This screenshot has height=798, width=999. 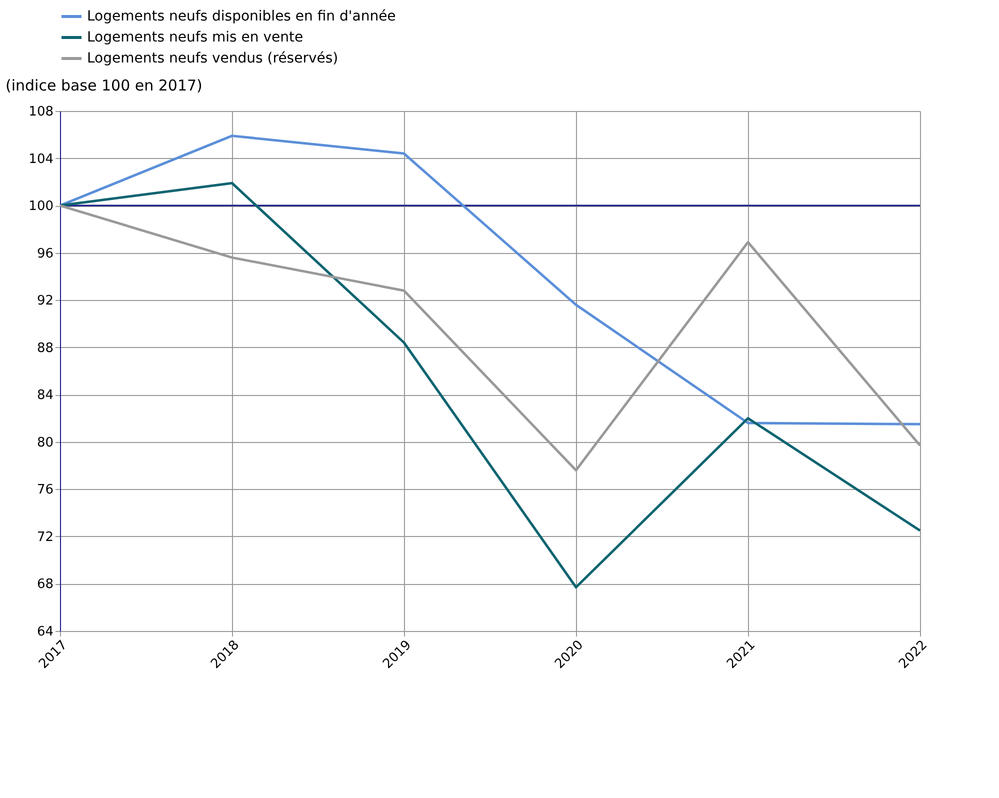 What do you see at coordinates (212, 58) in the screenshot?
I see `legend-label: Logements neufs vendus (réservés)` at bounding box center [212, 58].